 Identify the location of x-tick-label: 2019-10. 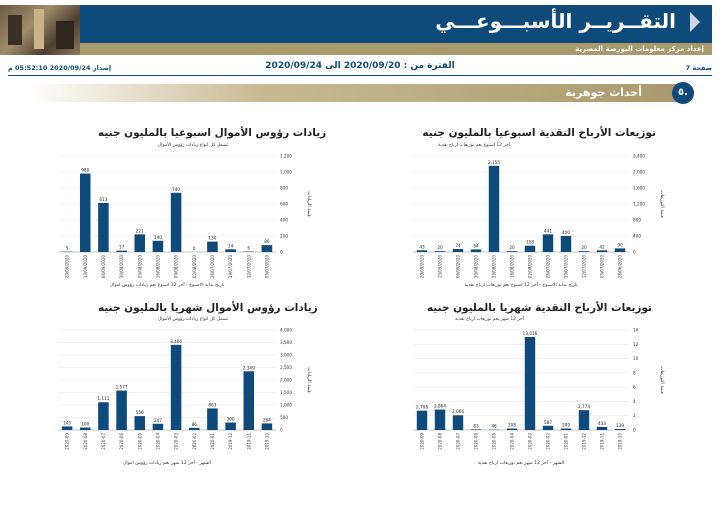
(266, 441).